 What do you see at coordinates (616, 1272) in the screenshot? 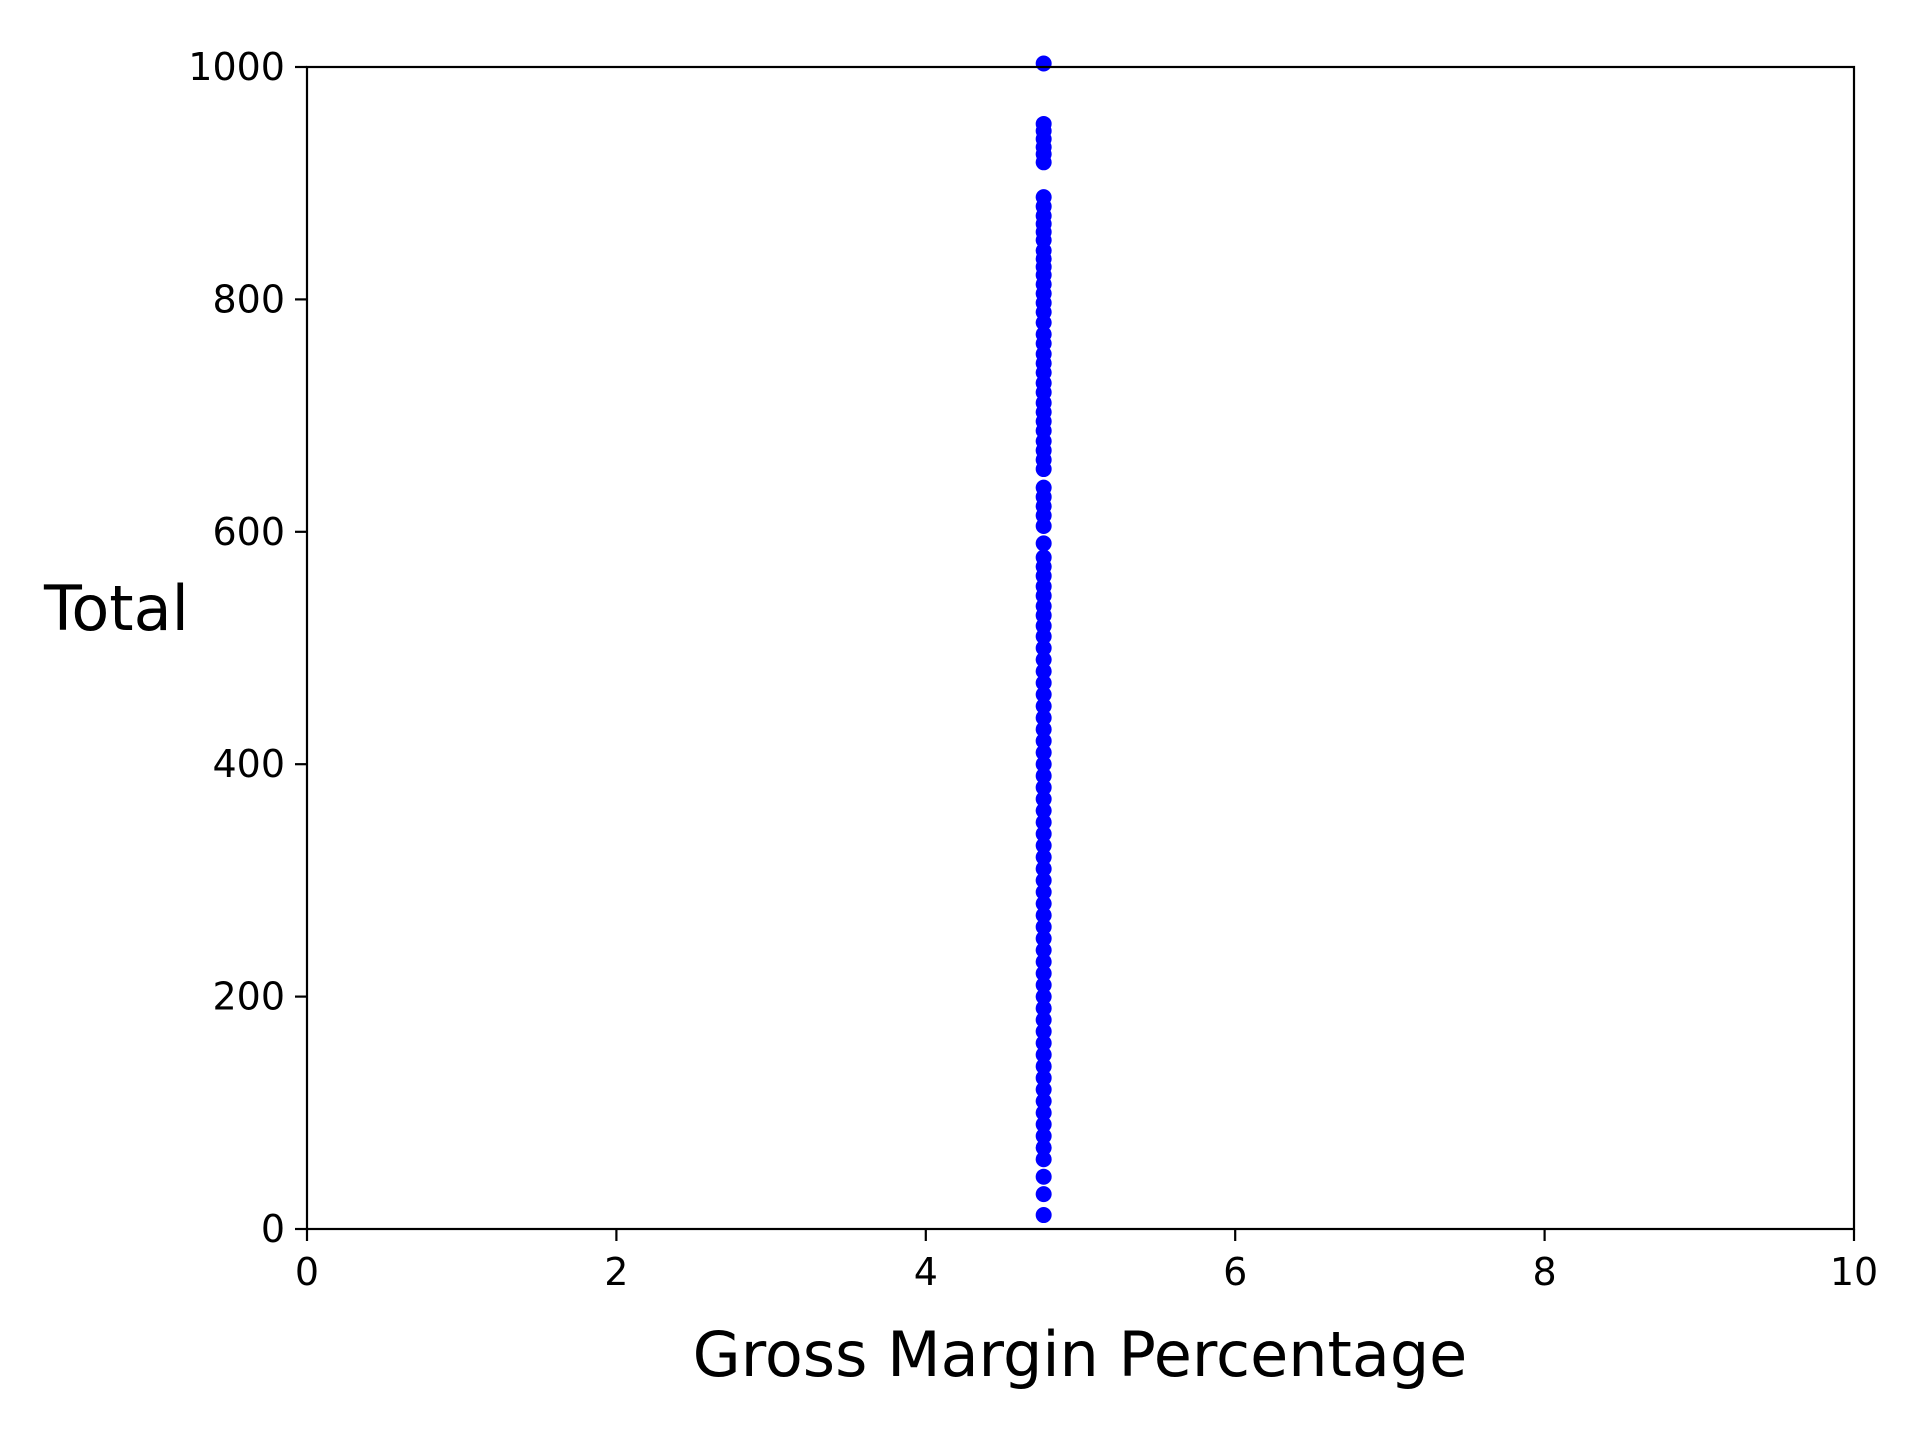
I see `x-tick-label: 2` at bounding box center [616, 1272].